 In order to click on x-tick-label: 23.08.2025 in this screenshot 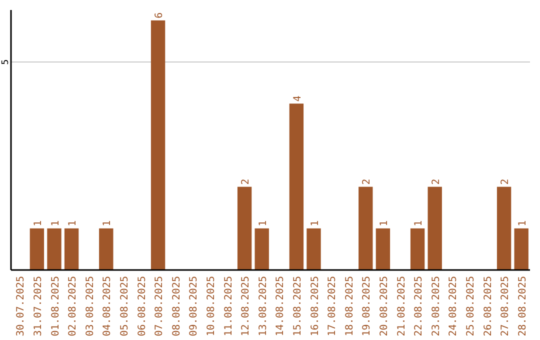, I will do `click(436, 306)`.